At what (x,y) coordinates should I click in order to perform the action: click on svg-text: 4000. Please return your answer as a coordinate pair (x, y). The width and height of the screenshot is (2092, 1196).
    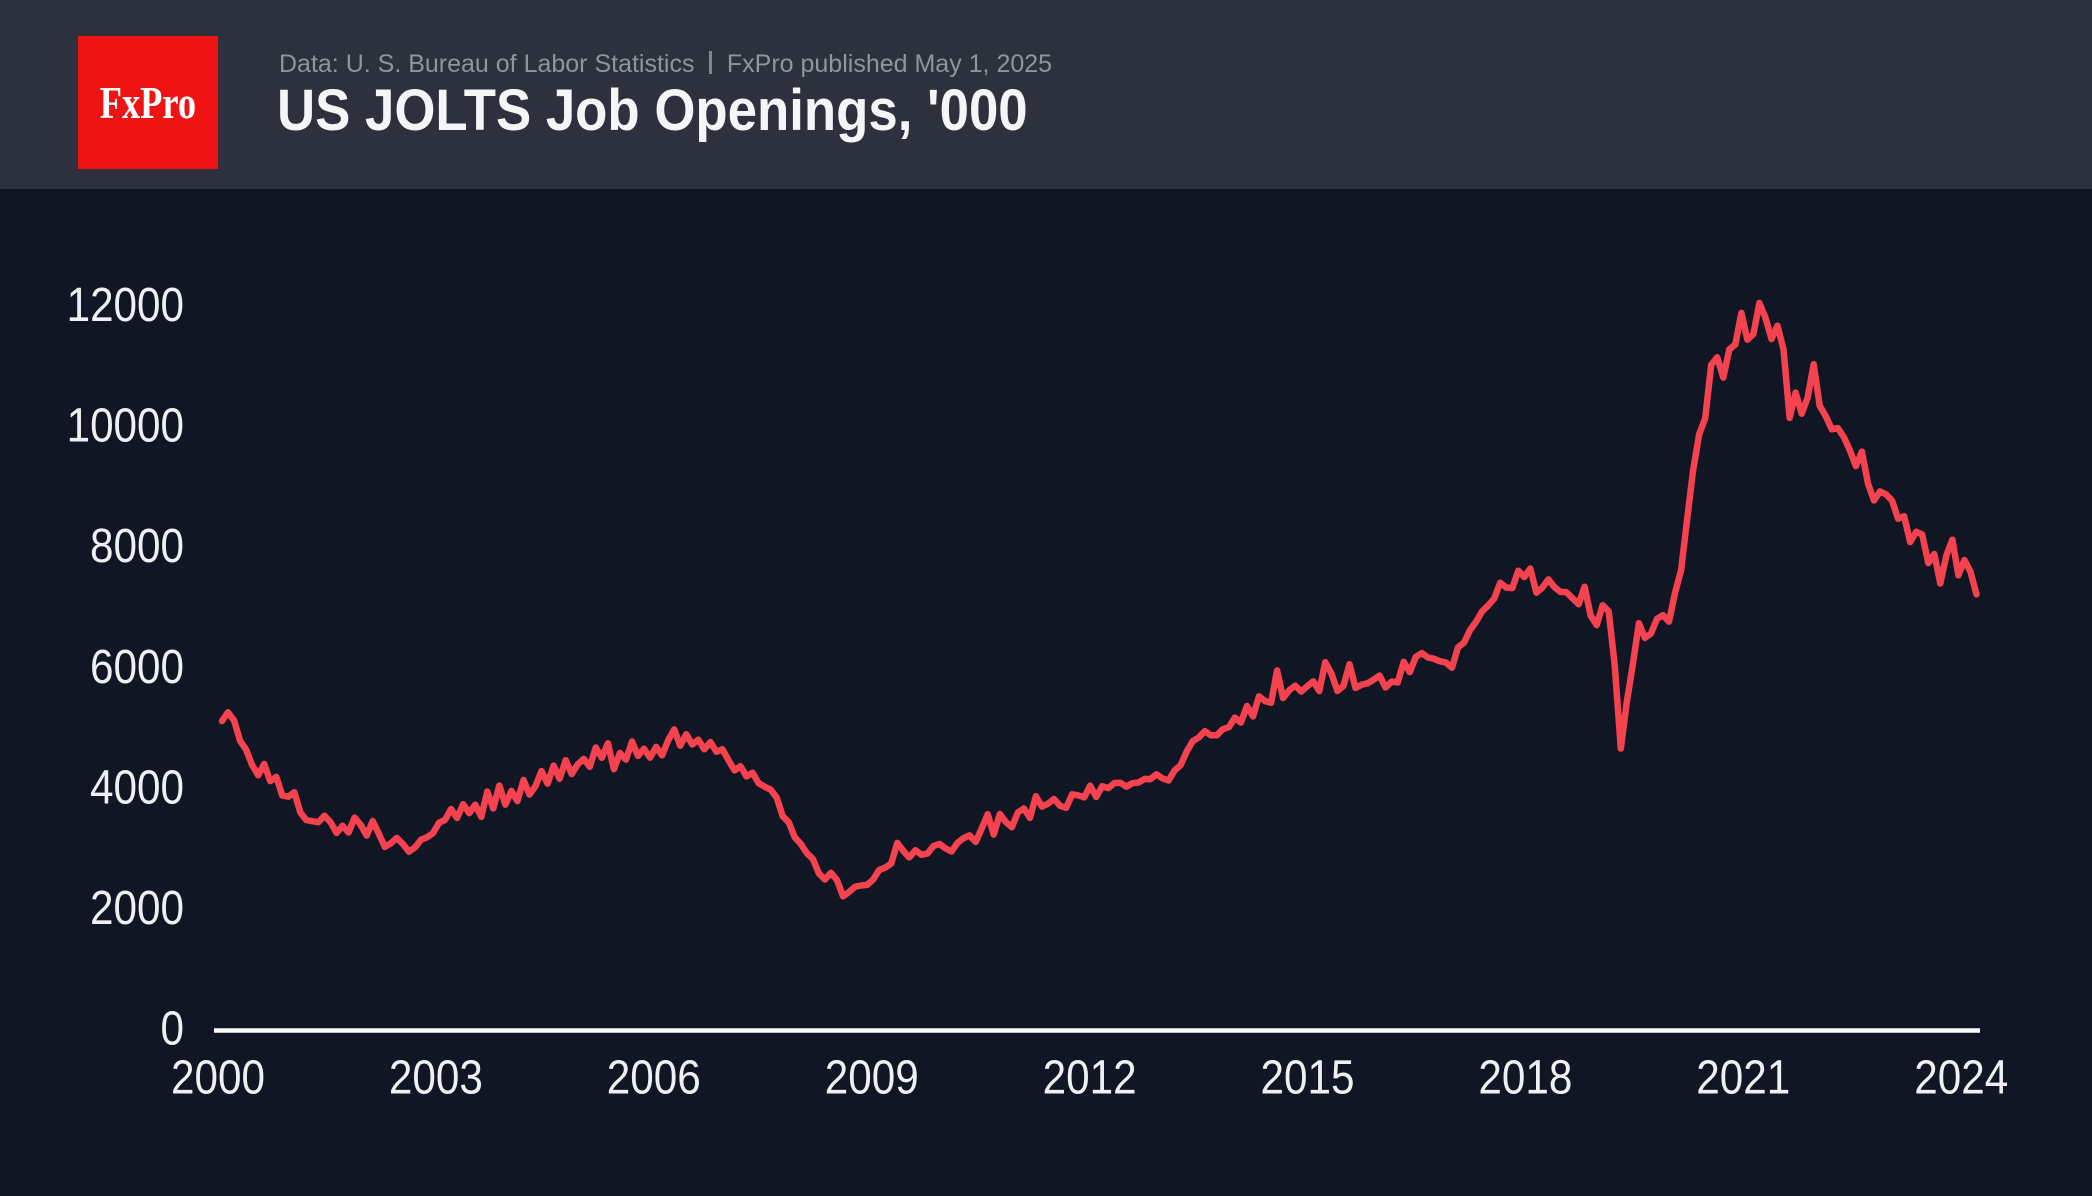
    Looking at the image, I should click on (137, 787).